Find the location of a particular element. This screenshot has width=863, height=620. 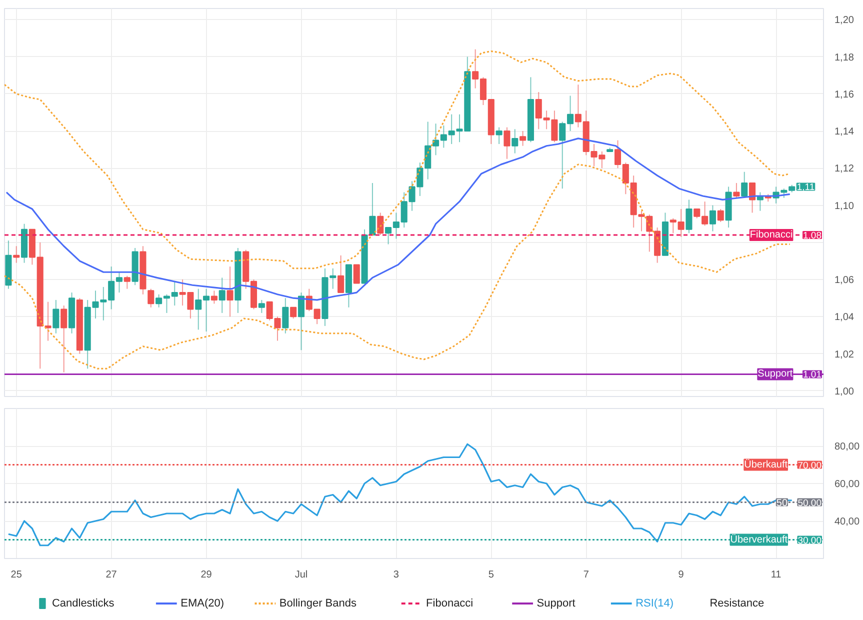

text: Support is located at coordinates (556, 604).